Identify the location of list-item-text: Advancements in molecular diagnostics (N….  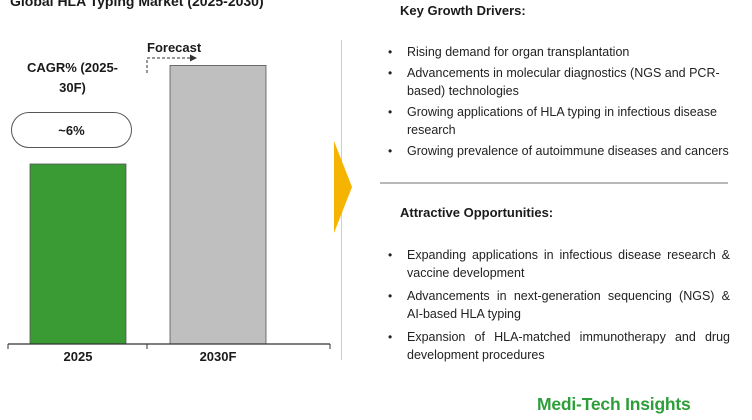
(563, 82).